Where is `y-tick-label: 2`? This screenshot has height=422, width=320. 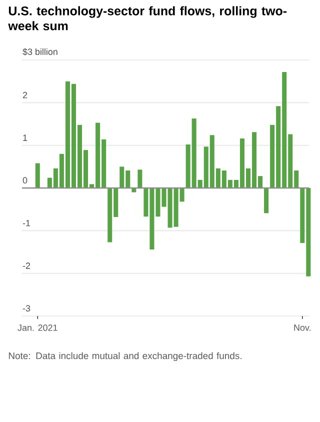
y-tick-label: 2 is located at coordinates (25, 95).